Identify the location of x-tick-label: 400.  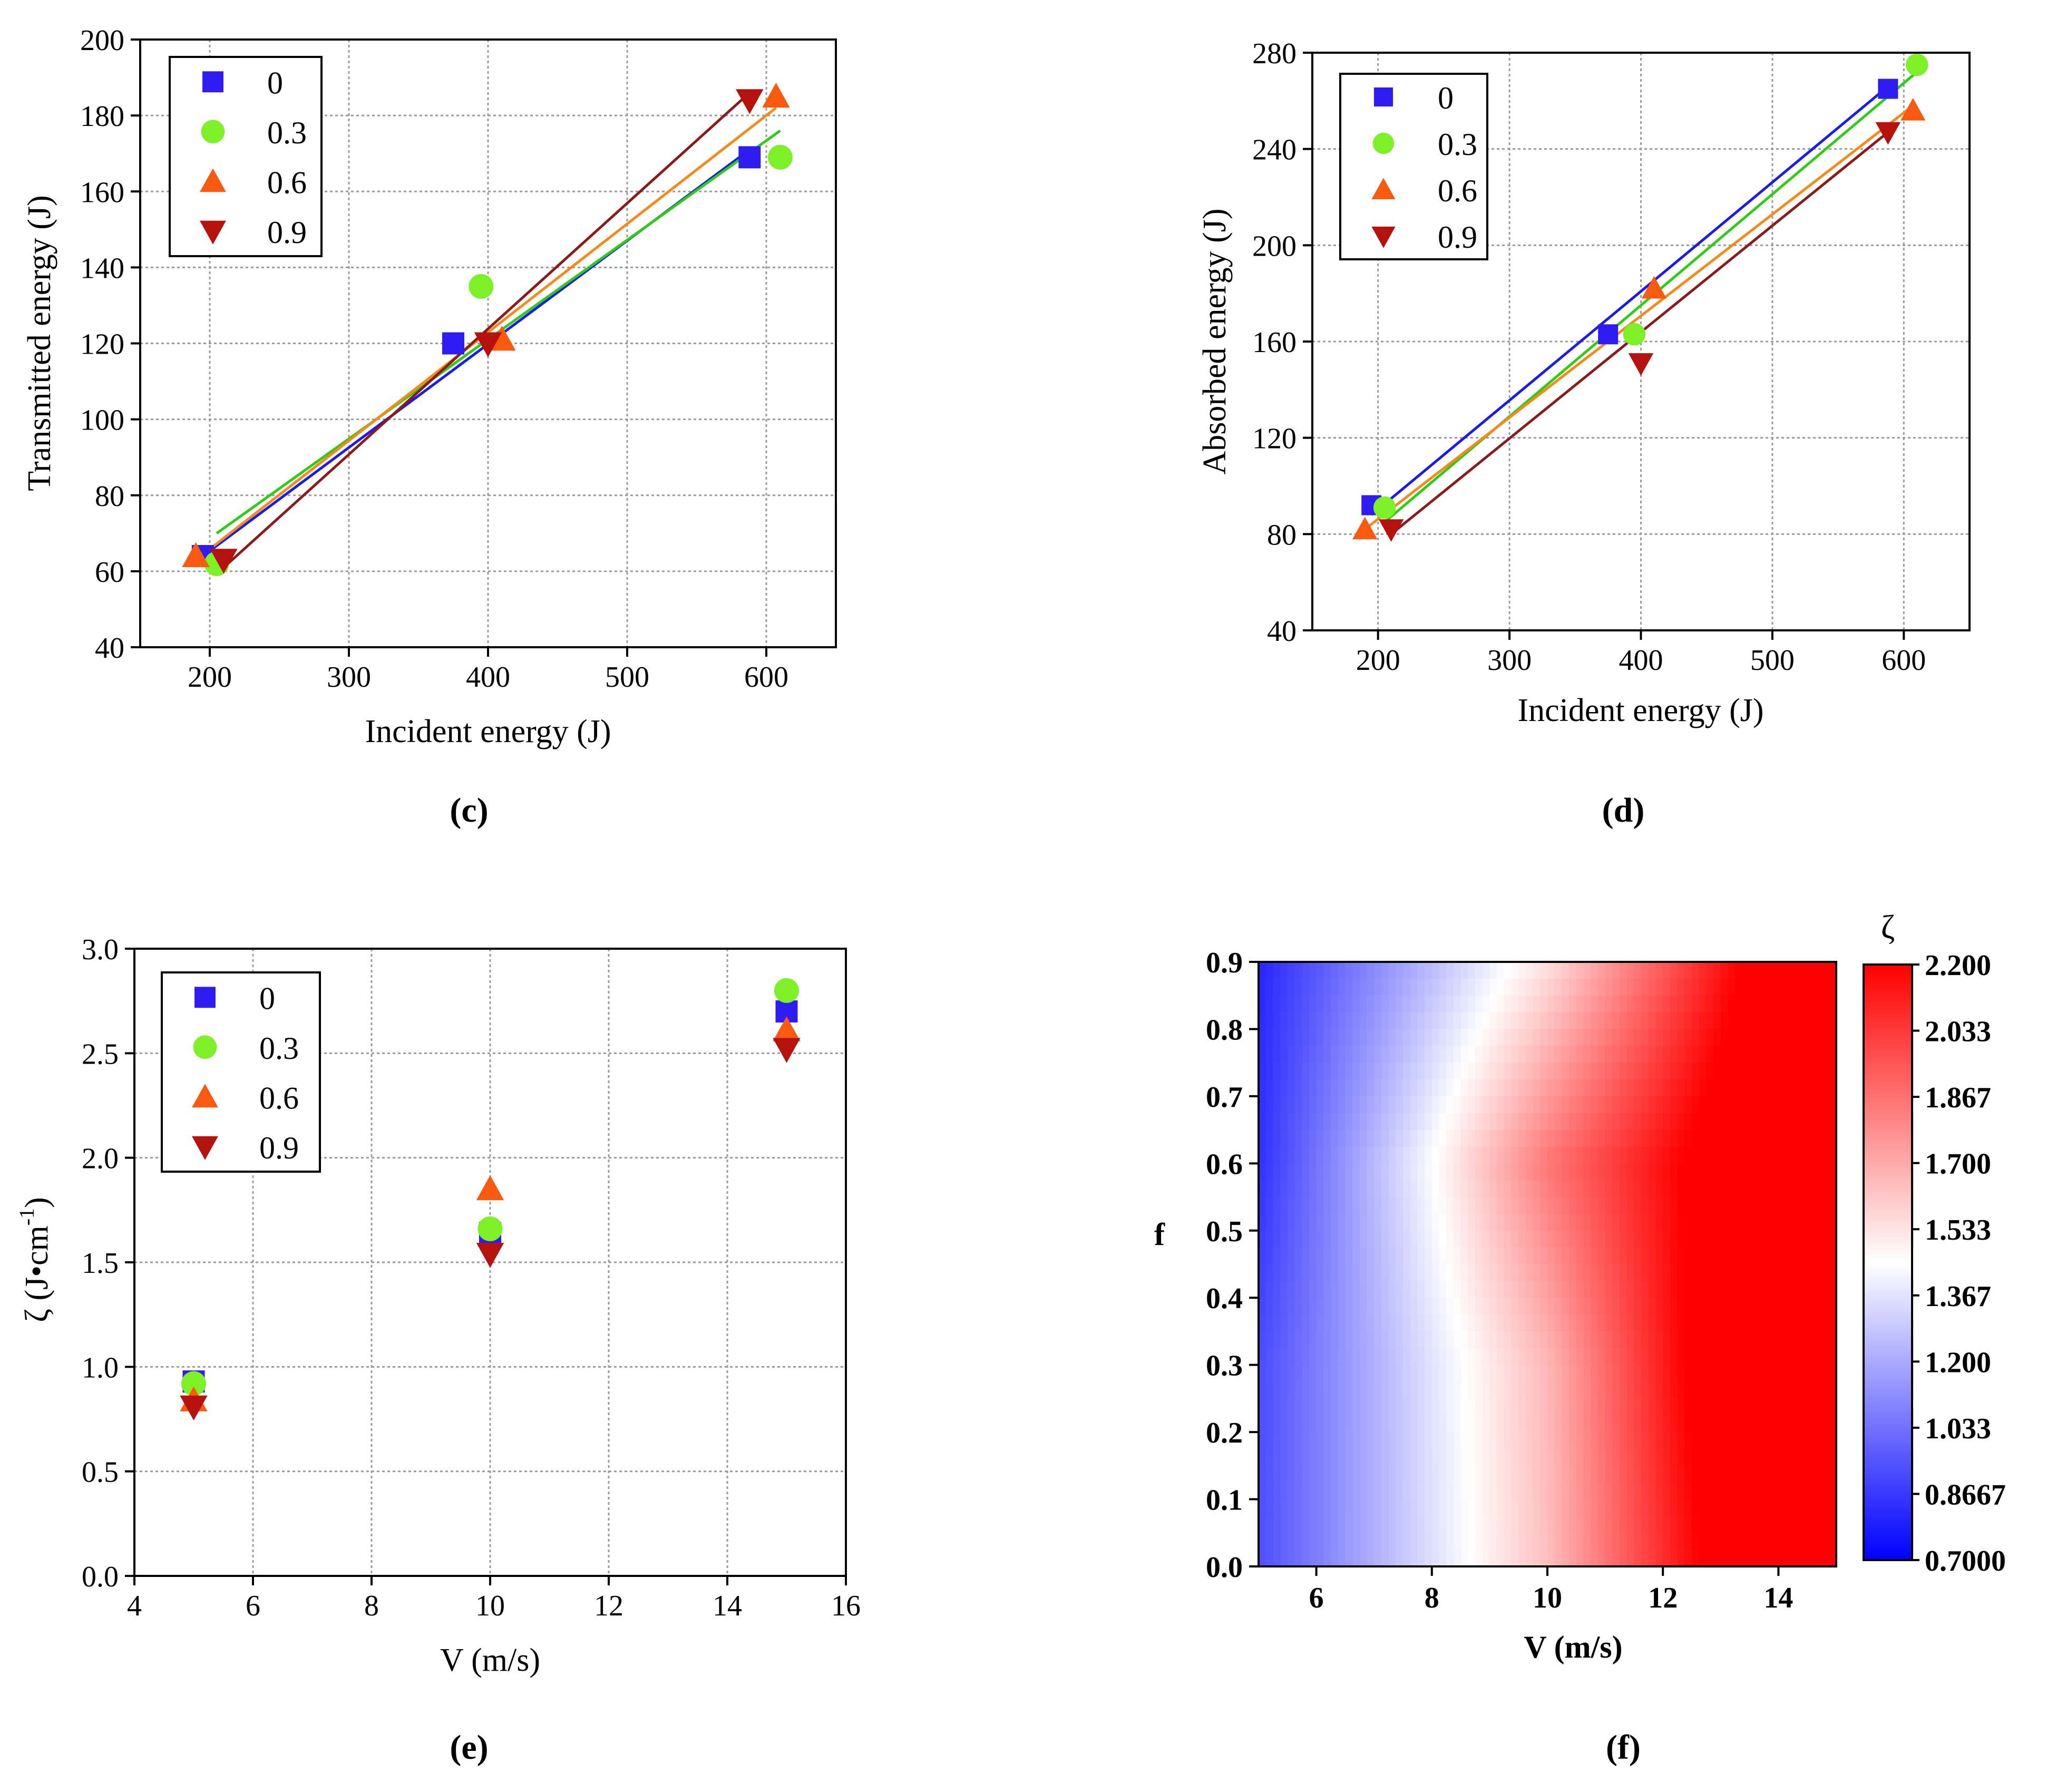
(1641, 661).